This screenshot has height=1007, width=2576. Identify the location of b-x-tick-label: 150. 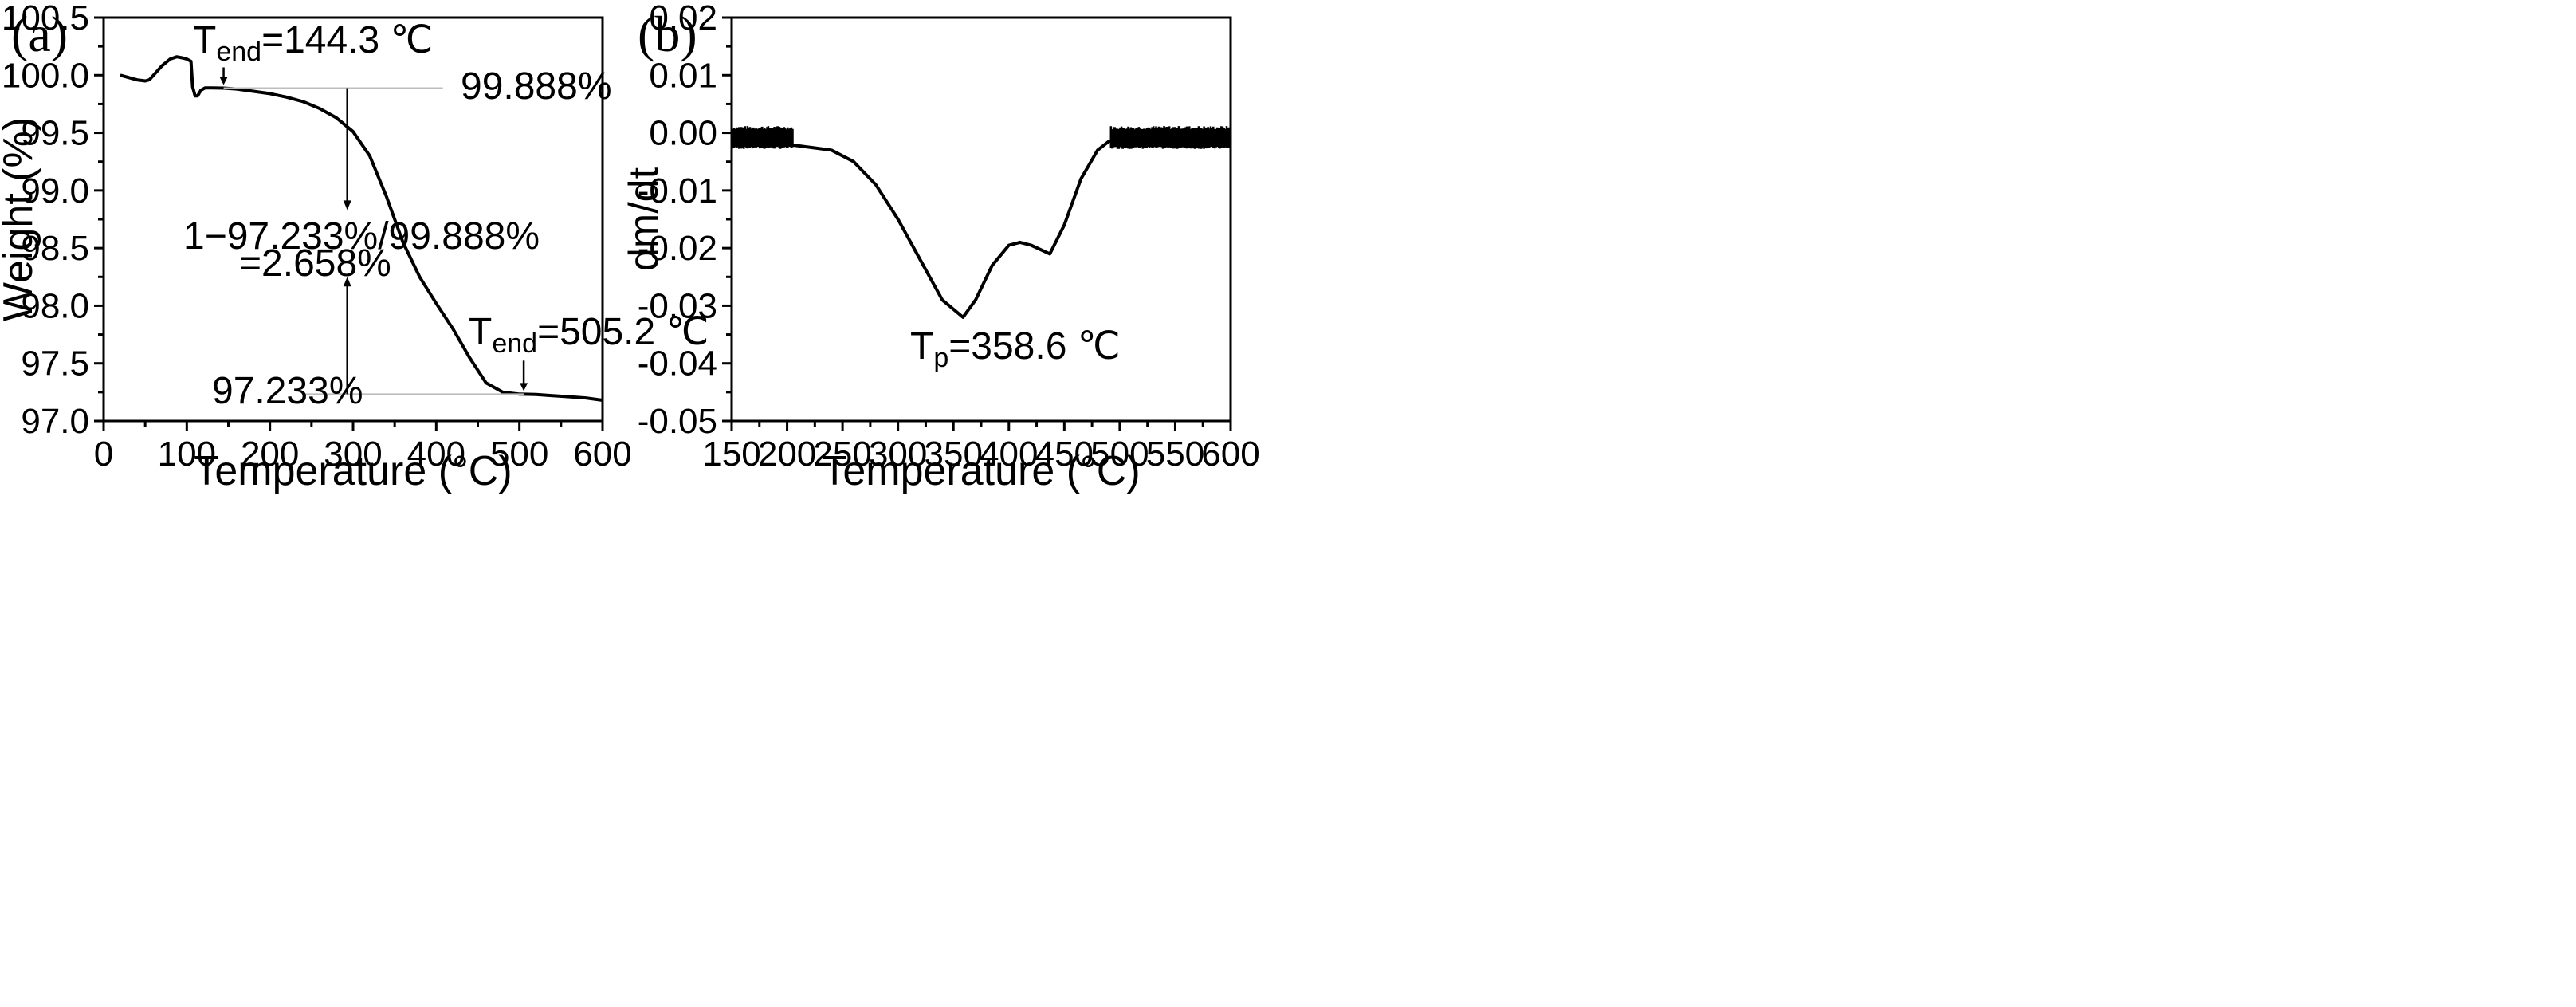
(731, 454).